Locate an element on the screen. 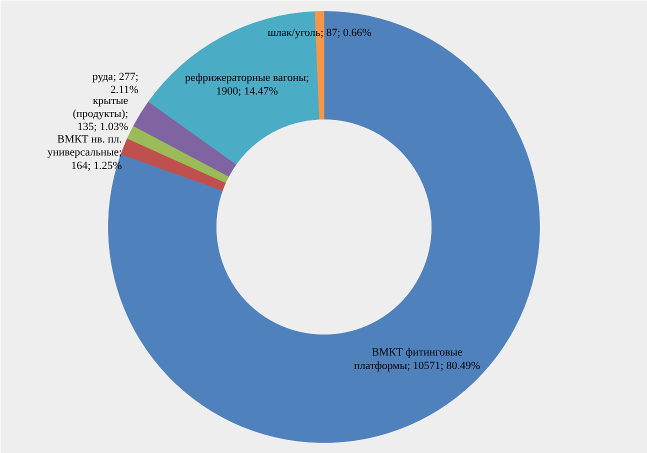 This screenshot has height=453, width=647. slice-label: крытые (продукты); 135; 1.03% is located at coordinates (100, 114).